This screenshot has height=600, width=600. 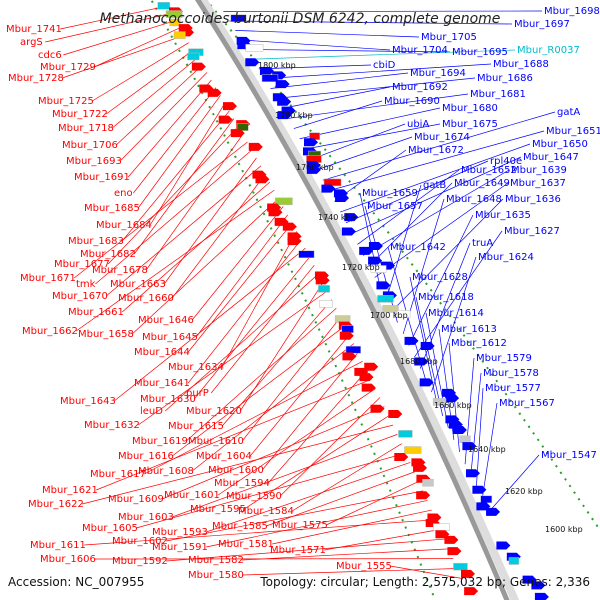 What do you see at coordinates (418, 247) in the screenshot?
I see `reverse-gene-label: Mbur_1642` at bounding box center [418, 247].